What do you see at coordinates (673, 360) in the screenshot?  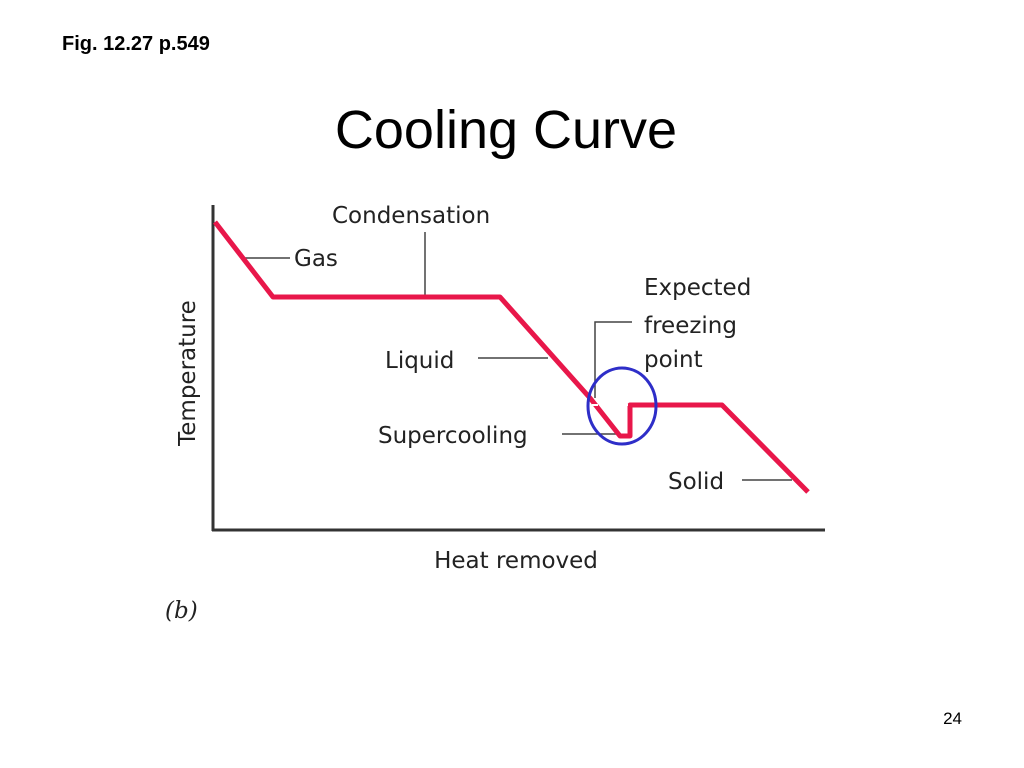 I see `label-point: point` at bounding box center [673, 360].